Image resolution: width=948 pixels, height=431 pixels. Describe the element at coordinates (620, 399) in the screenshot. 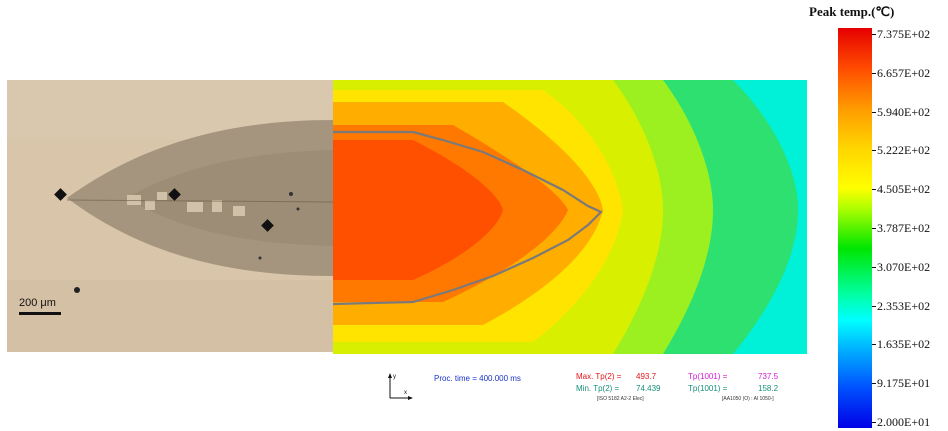

I see `material-left-text: [ISO 5182 A2-2 Elec]` at that location.